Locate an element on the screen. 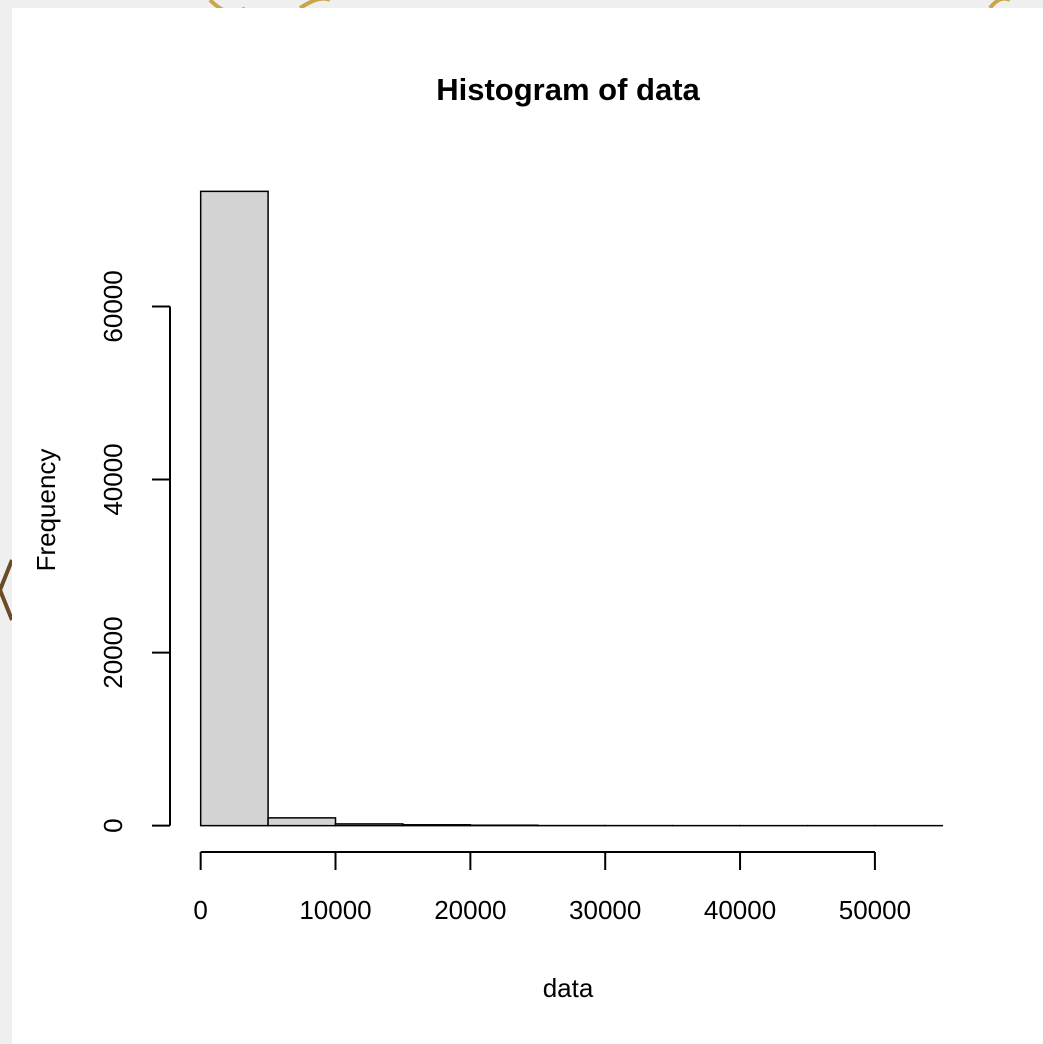  x-tick-label: 10000 is located at coordinates (335, 910).